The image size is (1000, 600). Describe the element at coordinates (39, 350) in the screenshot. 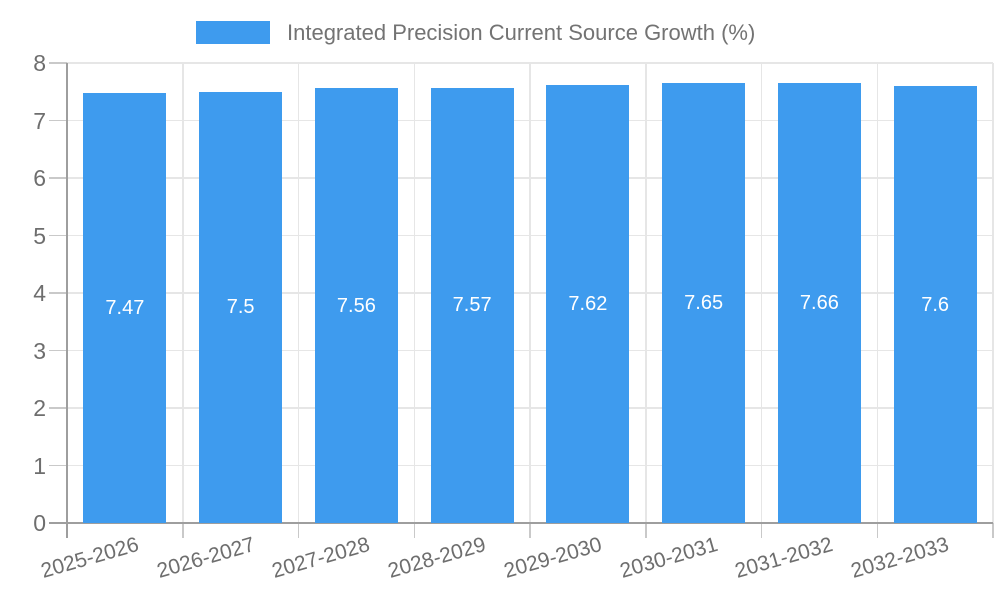

I see `y-tick-label: 3` at that location.